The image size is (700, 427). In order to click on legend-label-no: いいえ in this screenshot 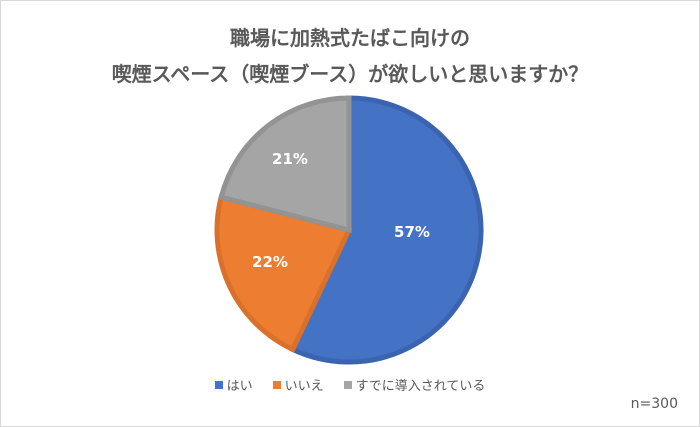, I will do `click(304, 386)`.